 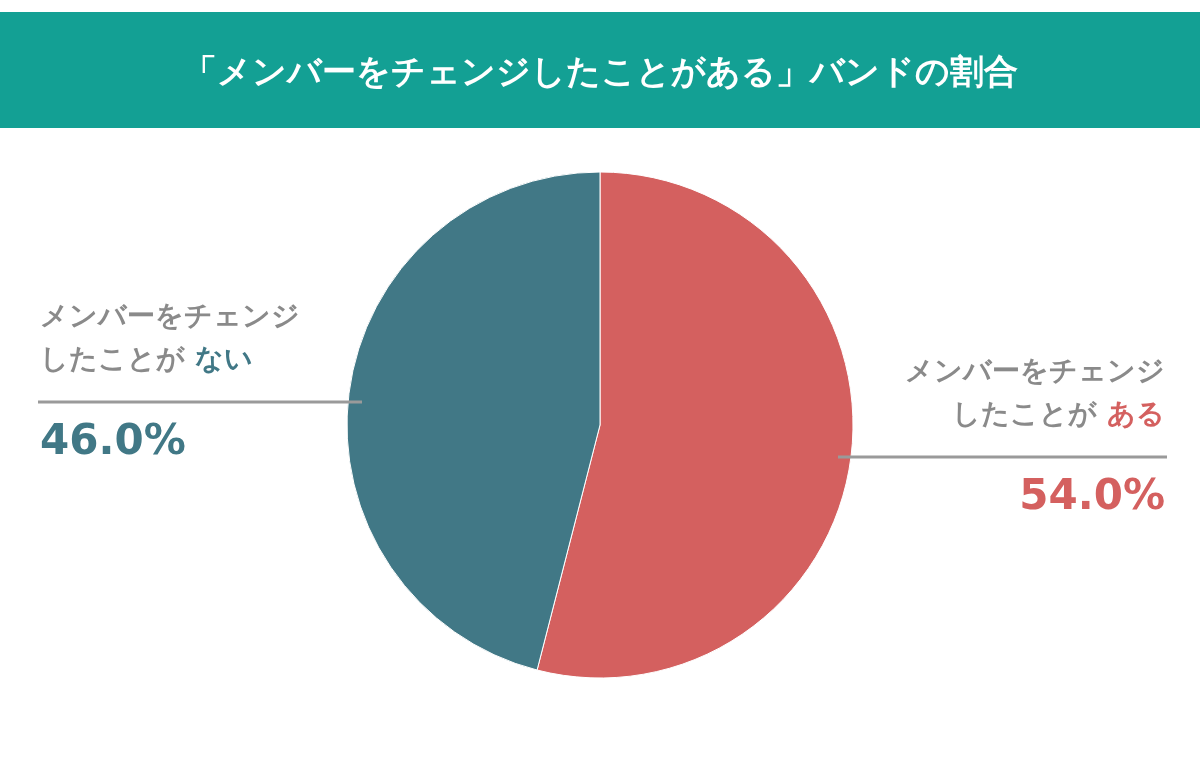 I want to click on data-label: 54.0%, so click(x=1092, y=494).